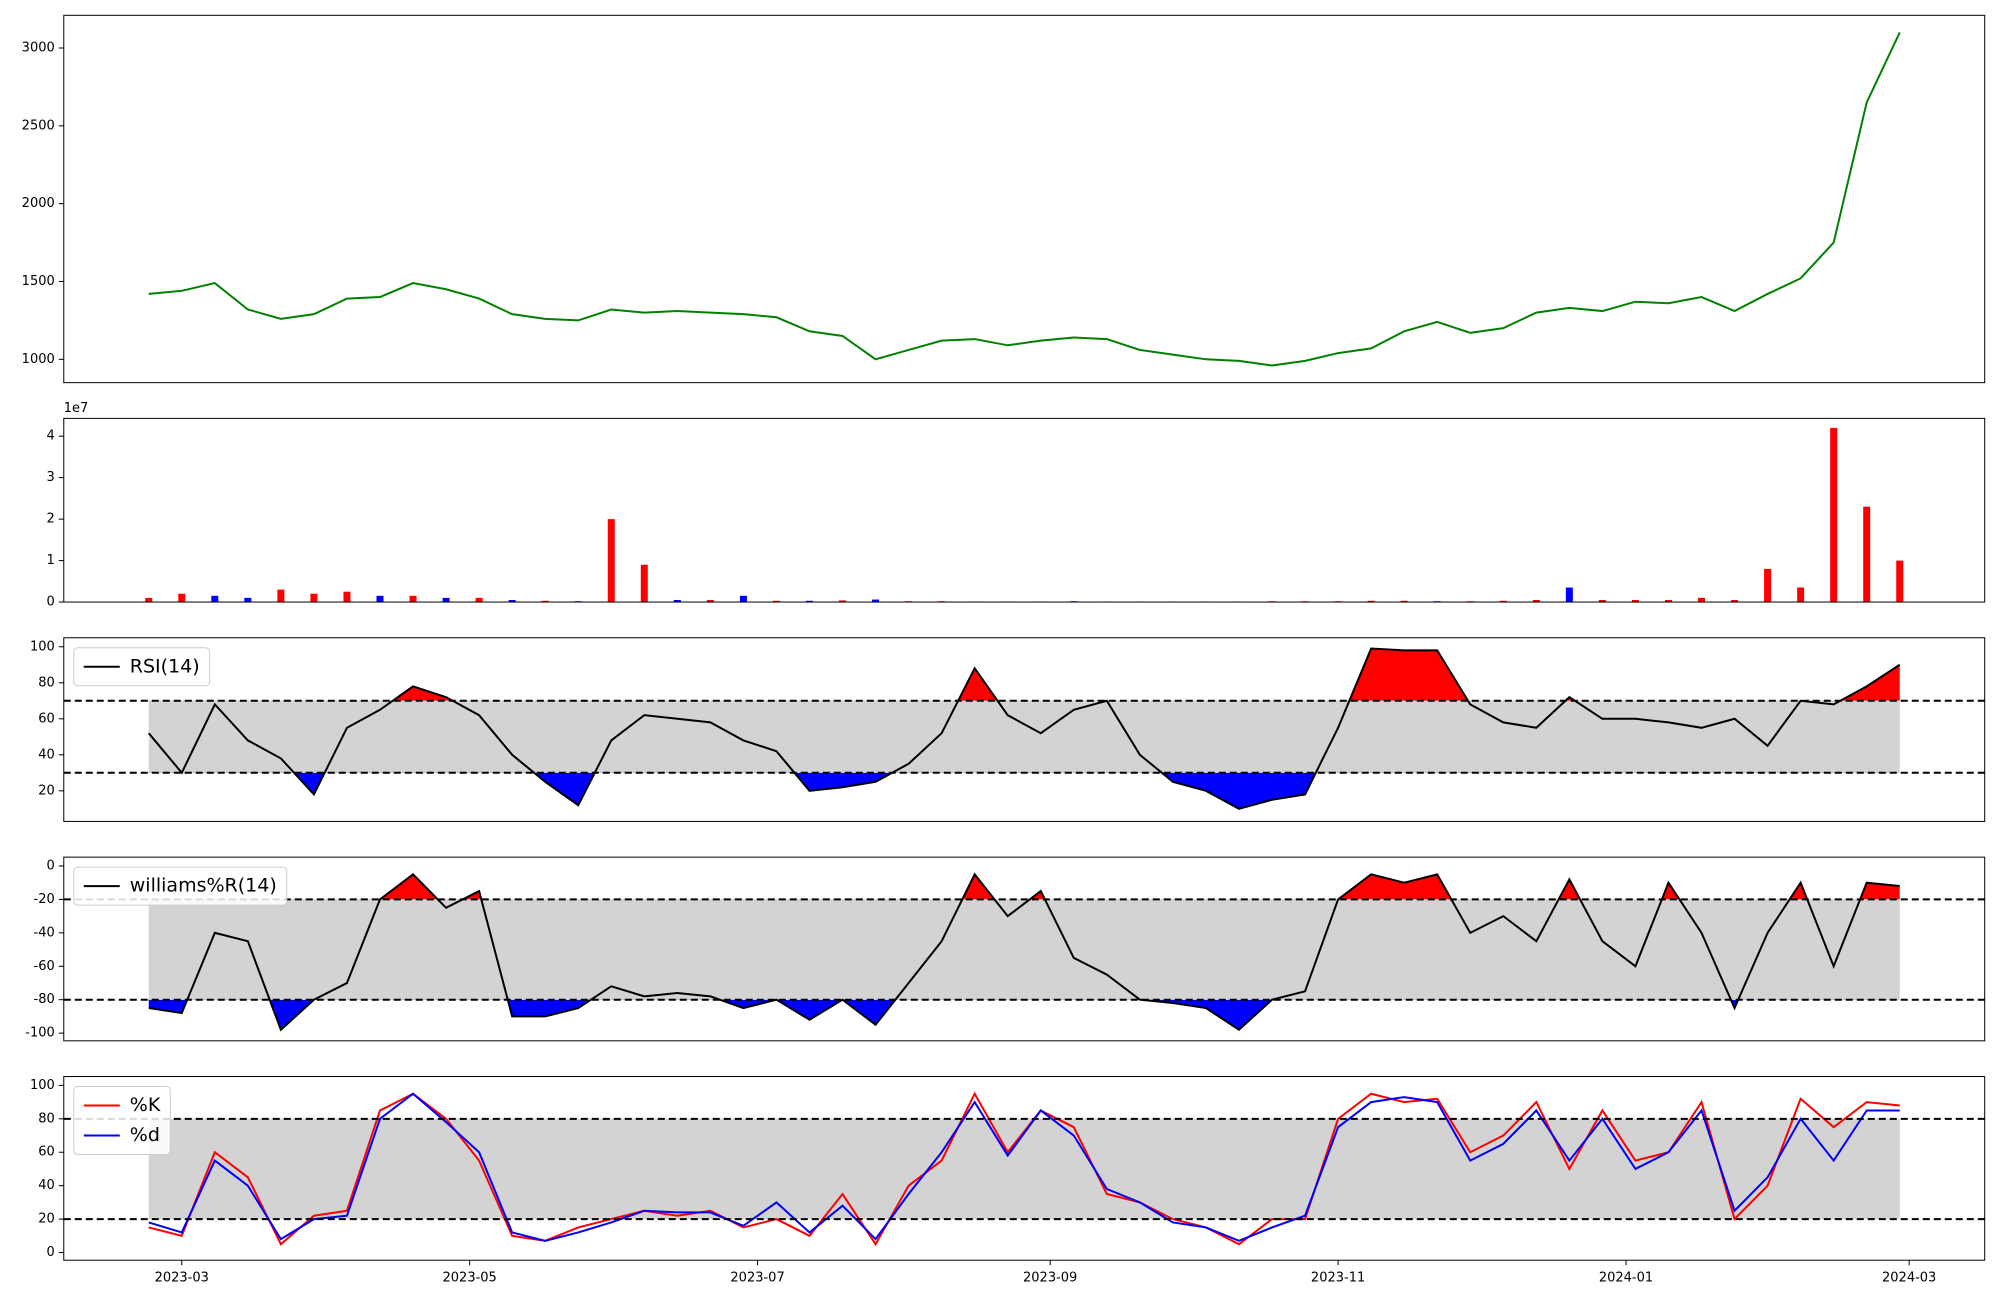  What do you see at coordinates (44, 966) in the screenshot?
I see `y-tick-label: -60` at bounding box center [44, 966].